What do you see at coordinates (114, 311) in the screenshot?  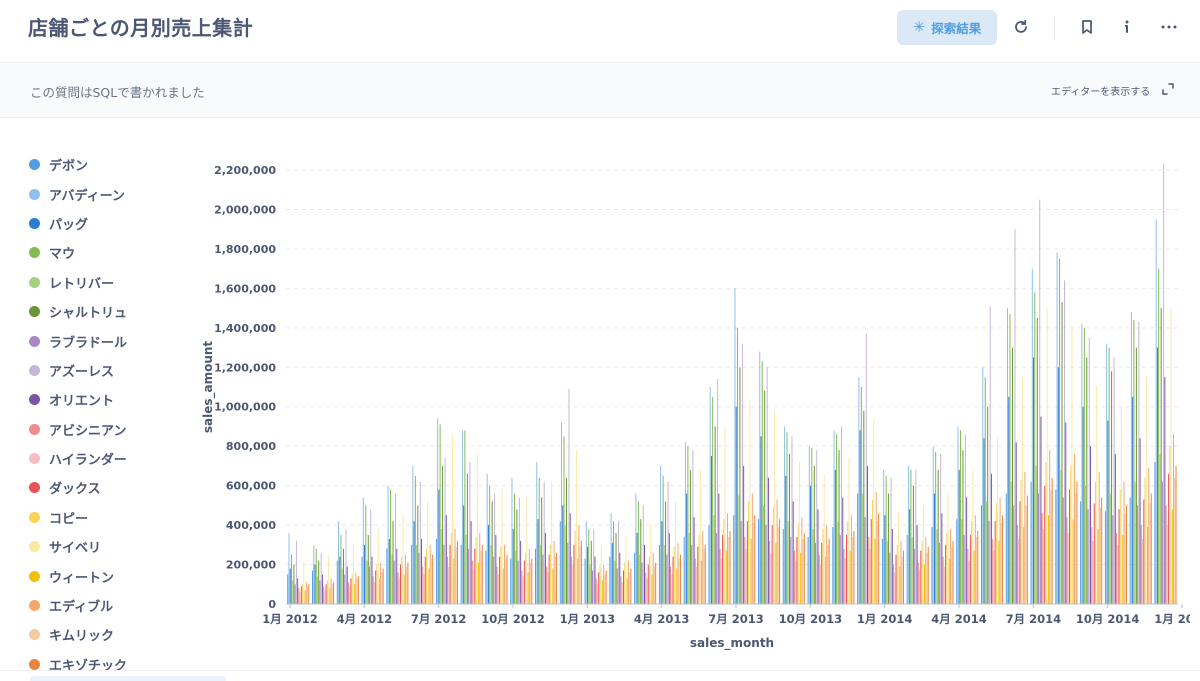 I see `legend-item: シャルトリュ` at bounding box center [114, 311].